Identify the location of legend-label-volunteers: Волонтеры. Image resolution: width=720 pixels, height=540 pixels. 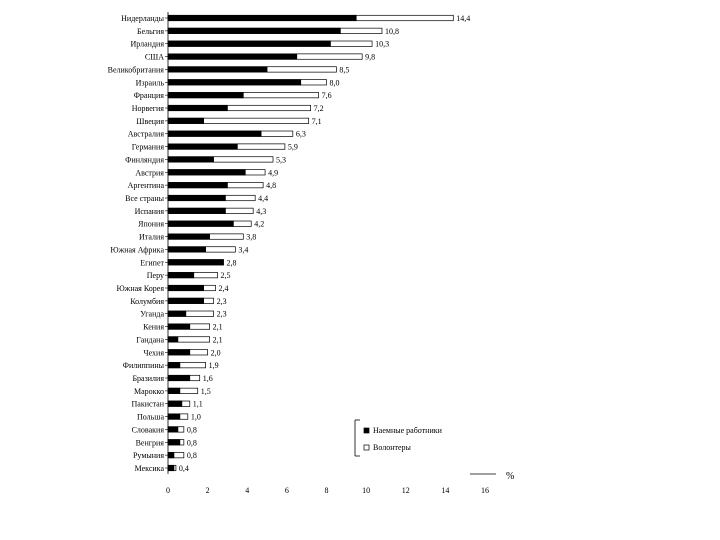
(392, 447).